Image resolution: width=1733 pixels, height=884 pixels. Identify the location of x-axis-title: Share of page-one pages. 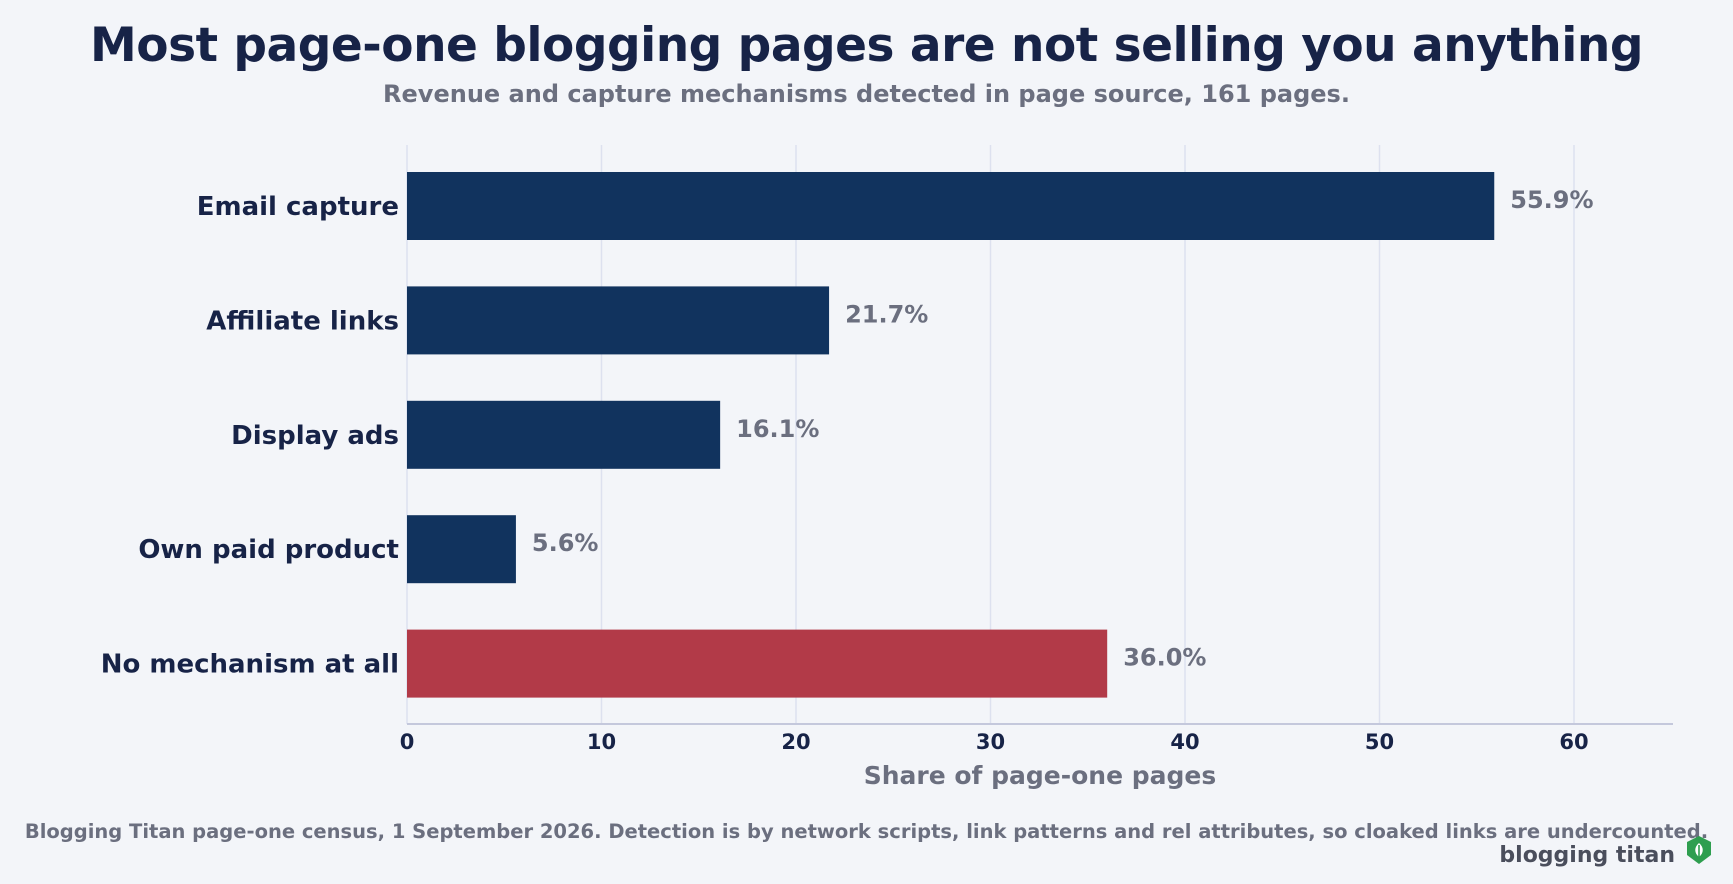
(1040, 775).